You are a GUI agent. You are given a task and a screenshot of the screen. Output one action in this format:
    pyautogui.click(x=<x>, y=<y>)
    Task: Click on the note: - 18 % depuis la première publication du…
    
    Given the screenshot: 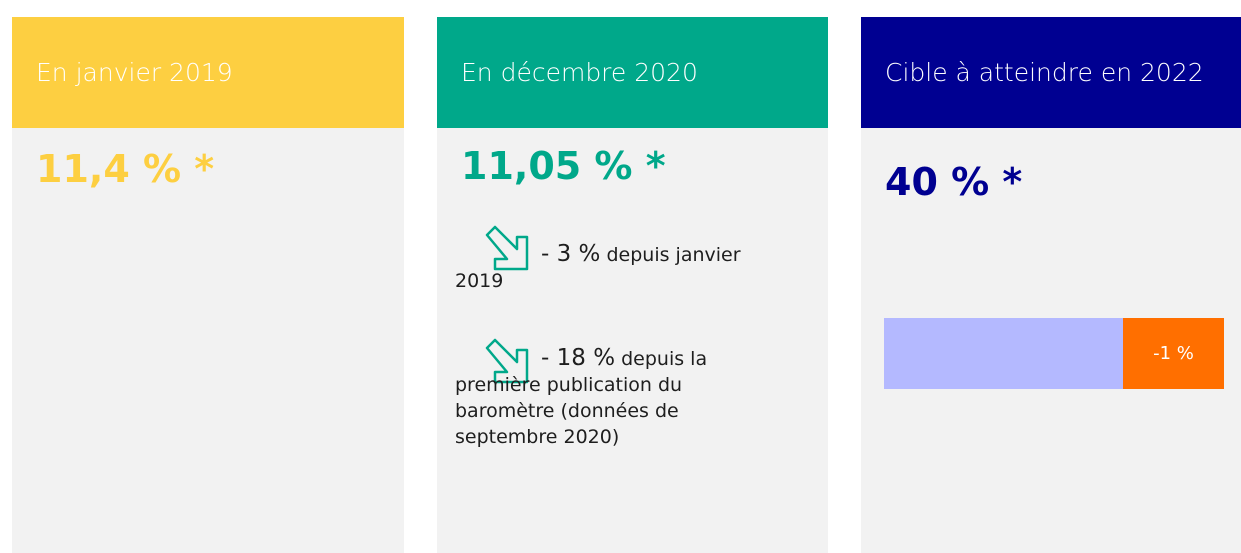 What is the action you would take?
    pyautogui.click(x=620, y=397)
    